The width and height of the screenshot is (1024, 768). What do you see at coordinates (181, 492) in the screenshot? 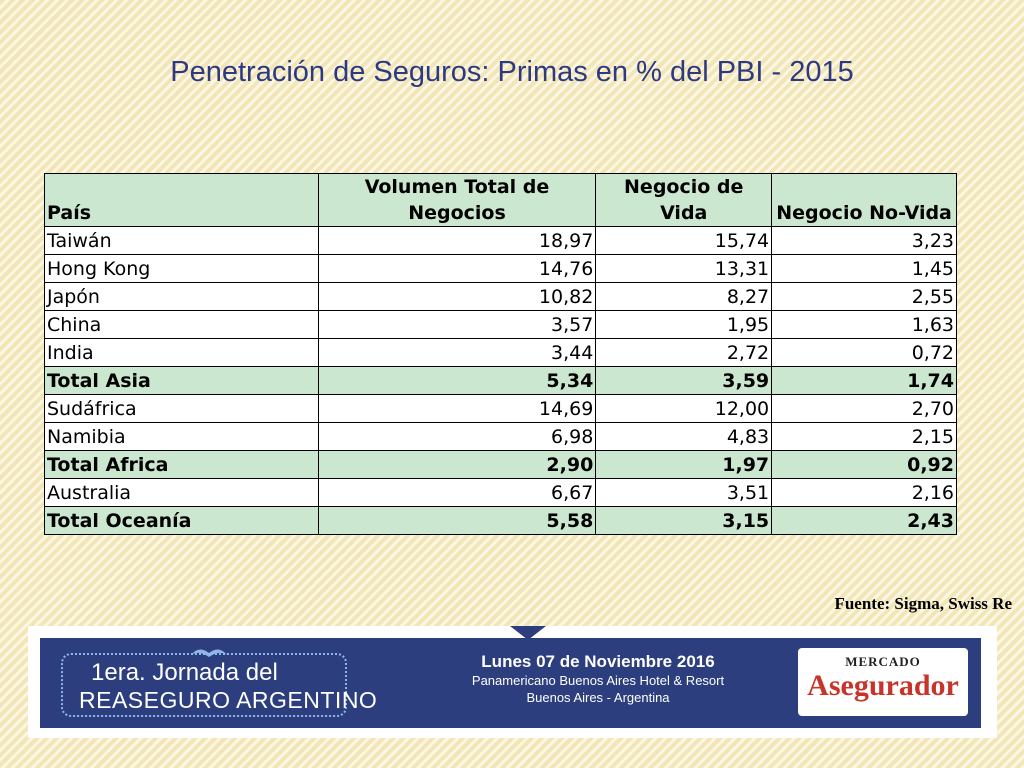
I see `cell-pais: Australia` at bounding box center [181, 492].